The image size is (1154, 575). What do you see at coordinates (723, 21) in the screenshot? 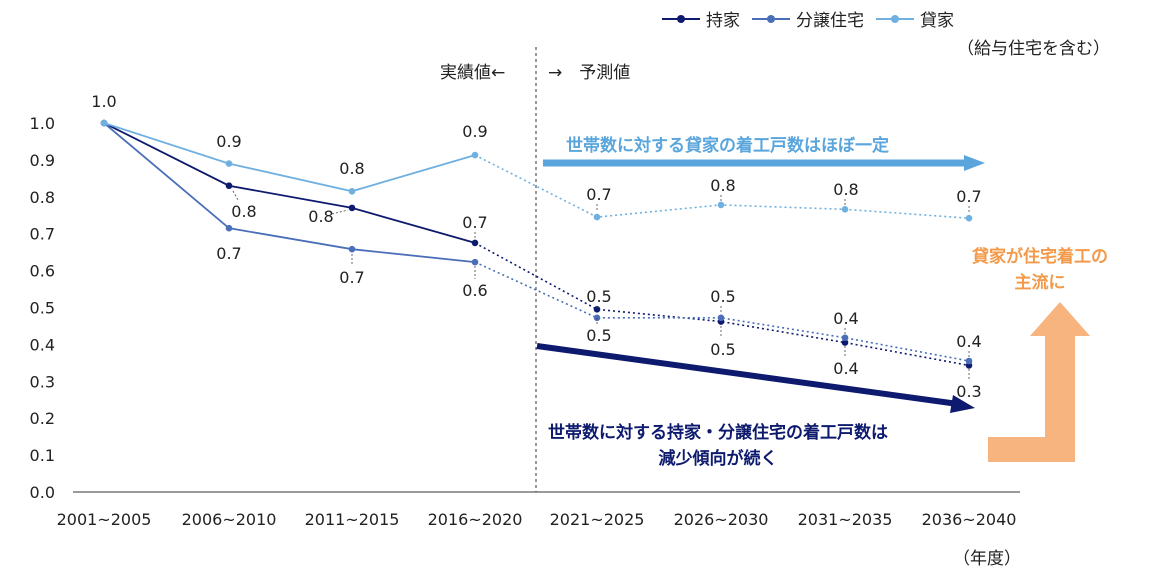
I see `legend-owned-label: 持家` at bounding box center [723, 21].